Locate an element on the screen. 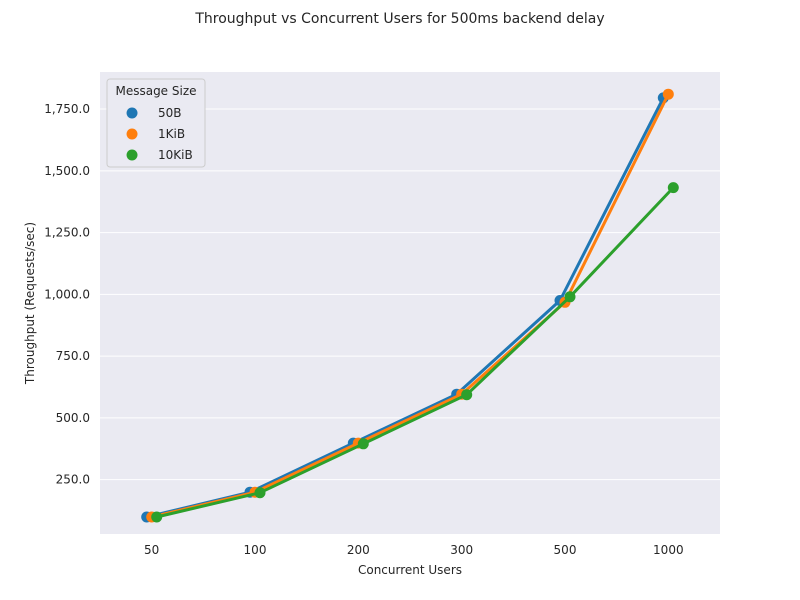 The height and width of the screenshot is (600, 800). legend-label-10KiB: 10KiB is located at coordinates (175, 155).